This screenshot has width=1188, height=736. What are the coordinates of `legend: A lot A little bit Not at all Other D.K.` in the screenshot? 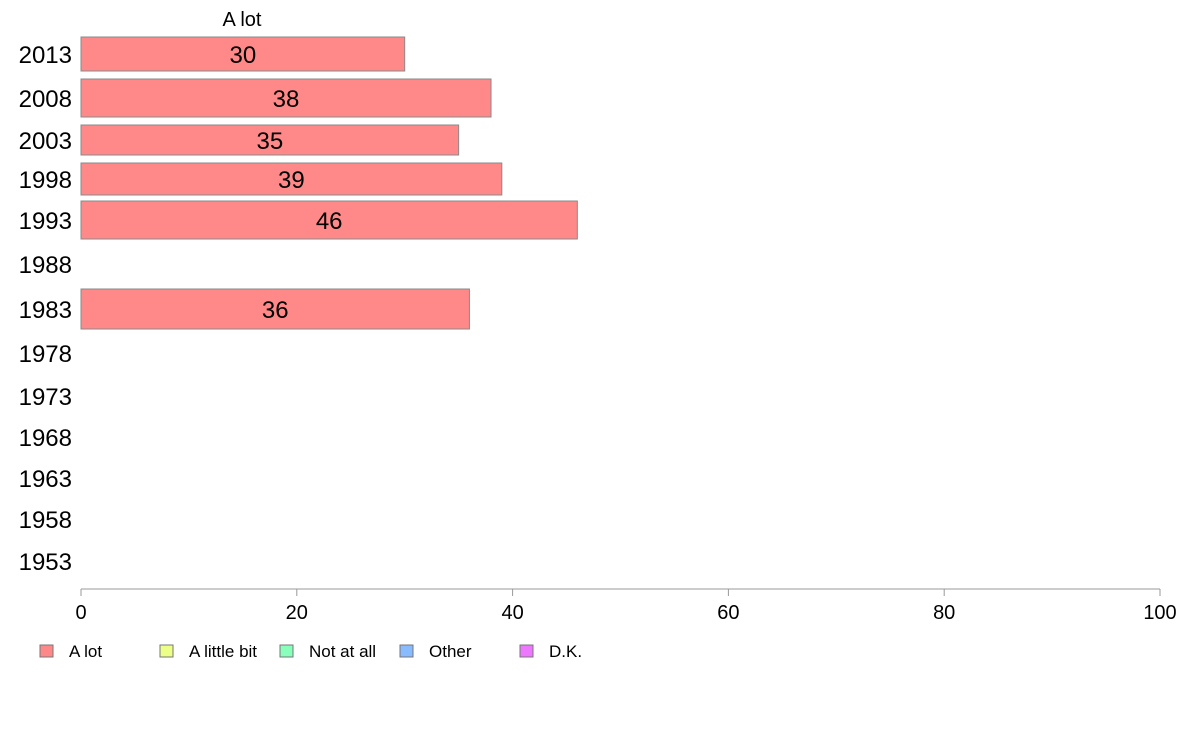 It's located at (310, 651).